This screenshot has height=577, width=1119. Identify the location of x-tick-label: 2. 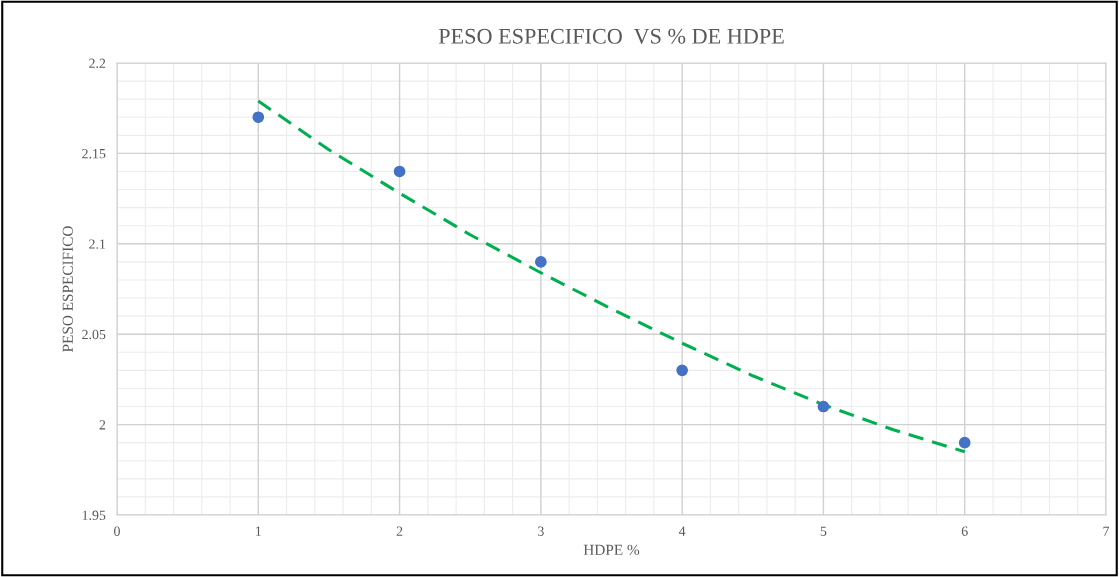
(399, 531).